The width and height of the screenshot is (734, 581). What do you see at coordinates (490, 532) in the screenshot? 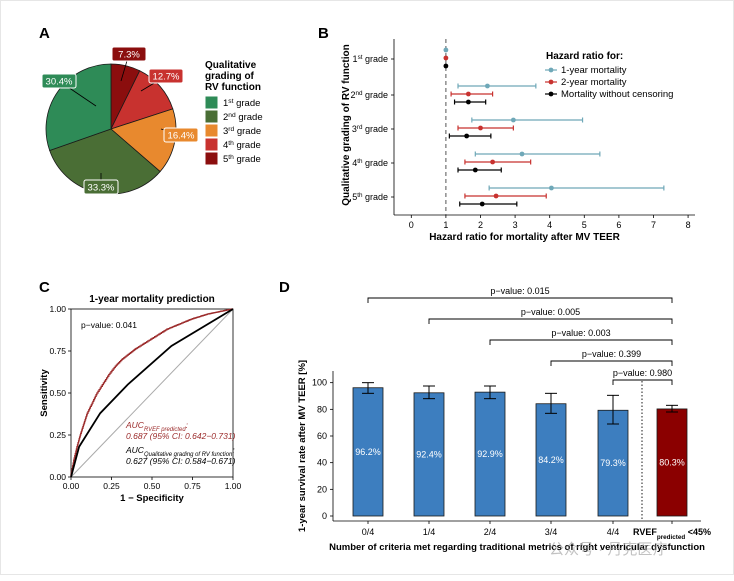
I see `x-tick-label: 2/4` at bounding box center [490, 532].